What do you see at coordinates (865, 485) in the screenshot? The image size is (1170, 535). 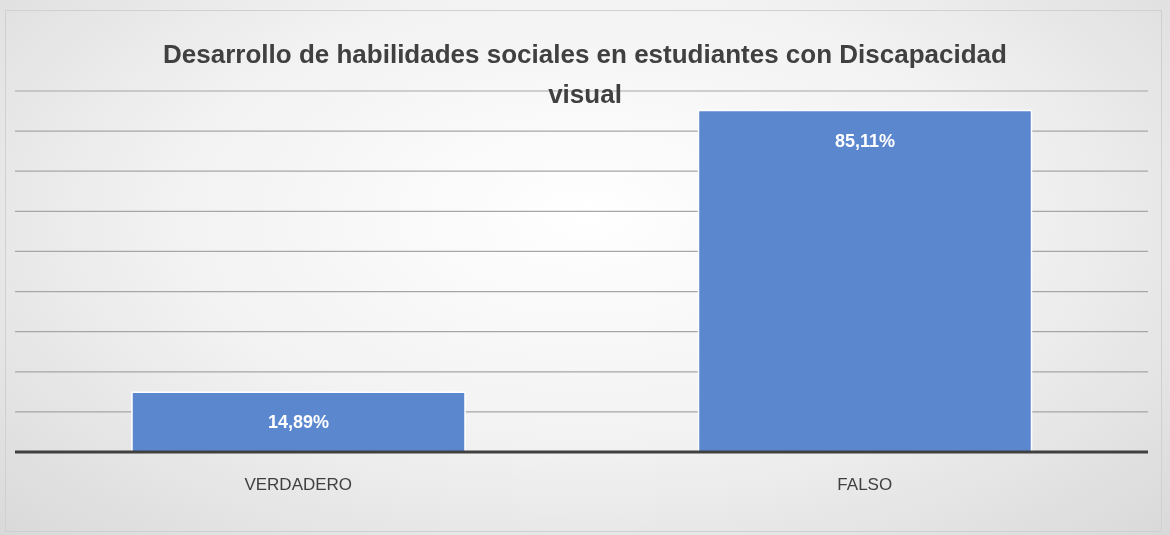 I see `x-tick-label: FALSO` at bounding box center [865, 485].